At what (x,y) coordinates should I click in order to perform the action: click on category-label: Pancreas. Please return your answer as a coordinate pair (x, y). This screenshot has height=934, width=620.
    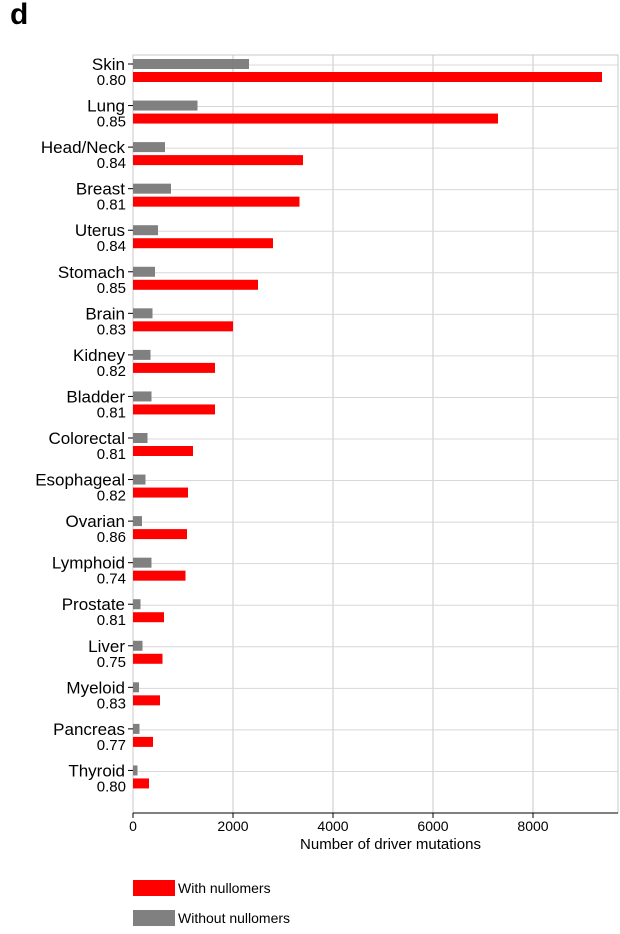
    Looking at the image, I should click on (89, 729).